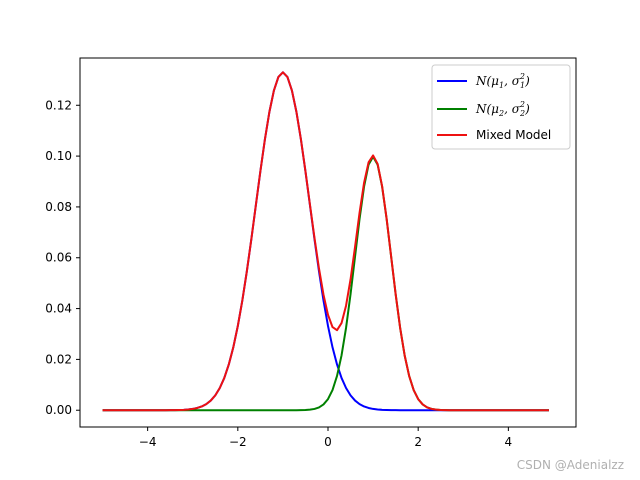 The image size is (640, 480). Describe the element at coordinates (418, 442) in the screenshot. I see `x-tick-label: 2` at that location.